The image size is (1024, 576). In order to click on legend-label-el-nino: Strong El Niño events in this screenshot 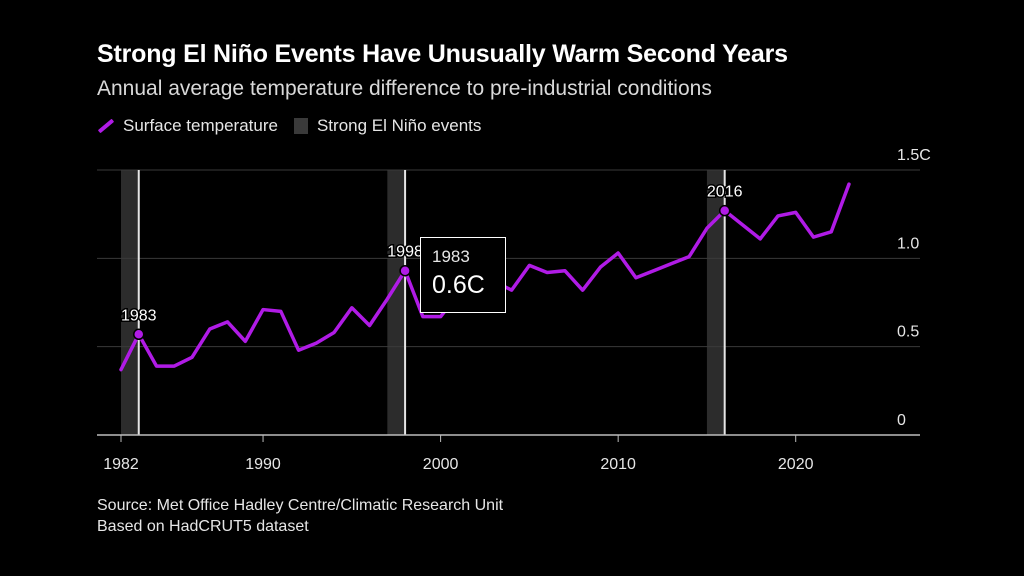, I will do `click(399, 125)`.